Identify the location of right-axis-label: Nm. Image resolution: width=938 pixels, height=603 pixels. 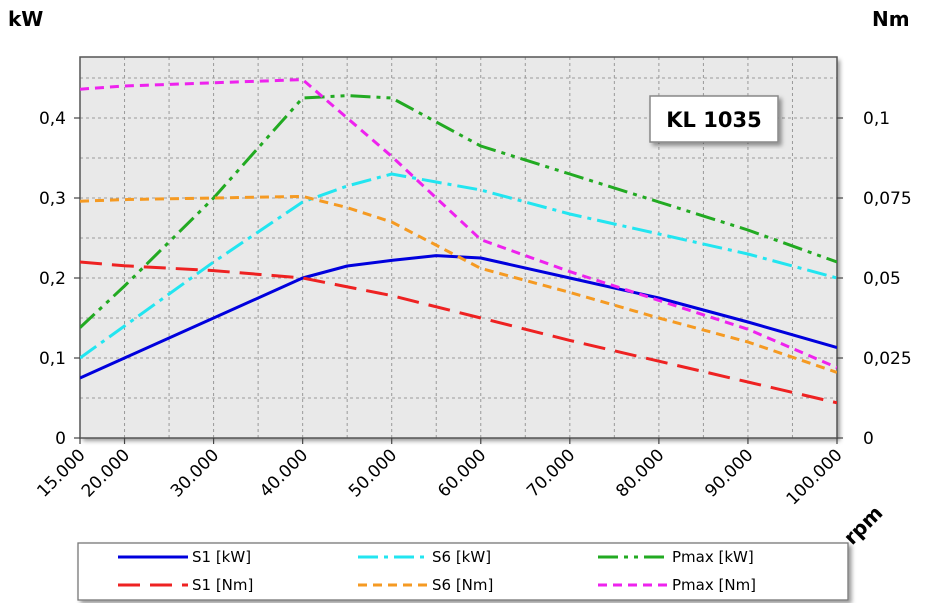
(891, 19).